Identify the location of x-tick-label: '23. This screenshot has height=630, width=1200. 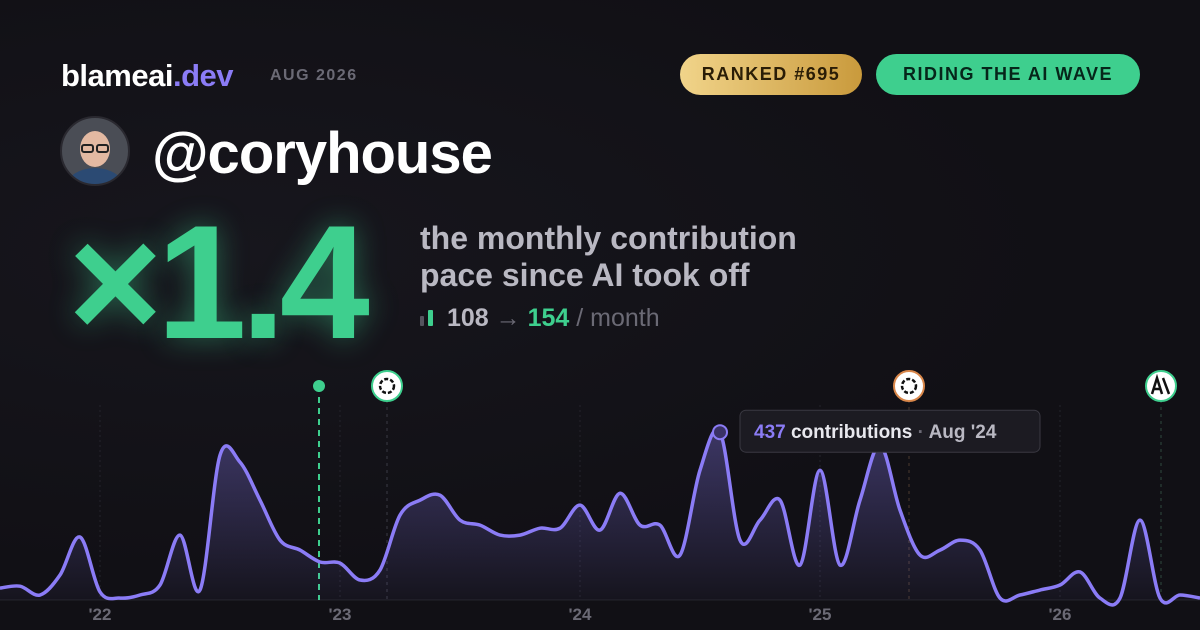
(340, 614).